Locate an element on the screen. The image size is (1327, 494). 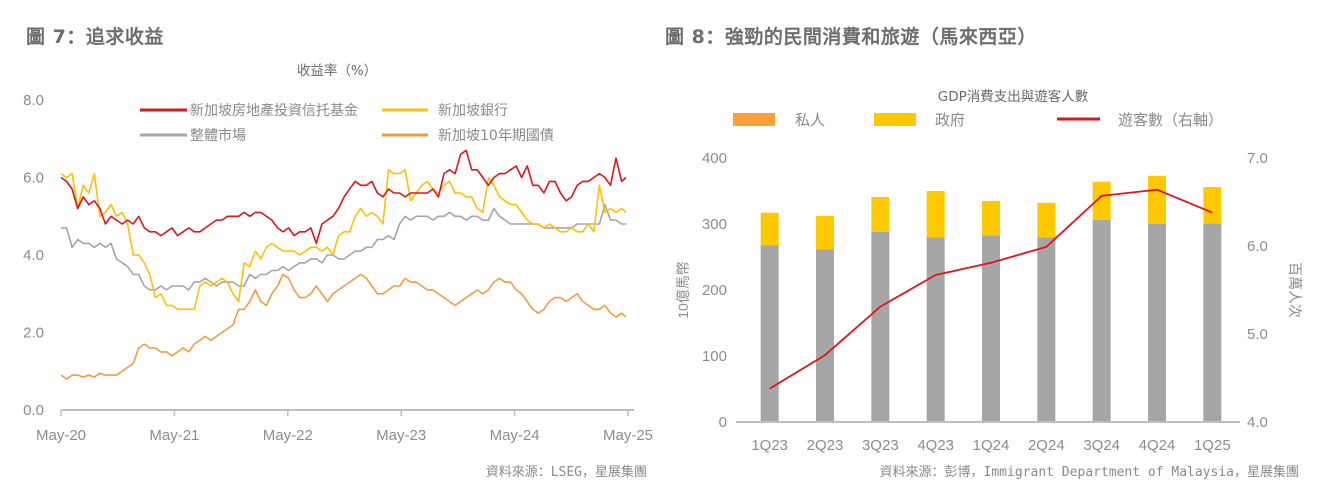
x-tick-label: 4Q24 is located at coordinates (1157, 445).